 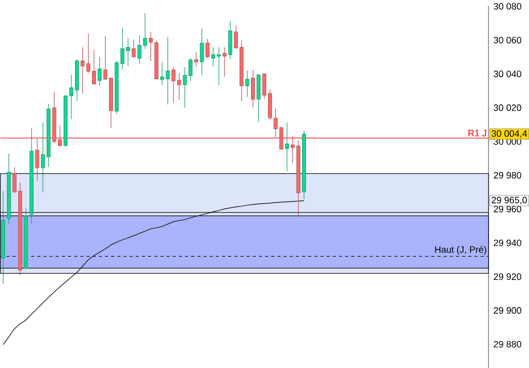 What do you see at coordinates (509, 200) in the screenshot?
I see `text: 29 965,0` at bounding box center [509, 200].